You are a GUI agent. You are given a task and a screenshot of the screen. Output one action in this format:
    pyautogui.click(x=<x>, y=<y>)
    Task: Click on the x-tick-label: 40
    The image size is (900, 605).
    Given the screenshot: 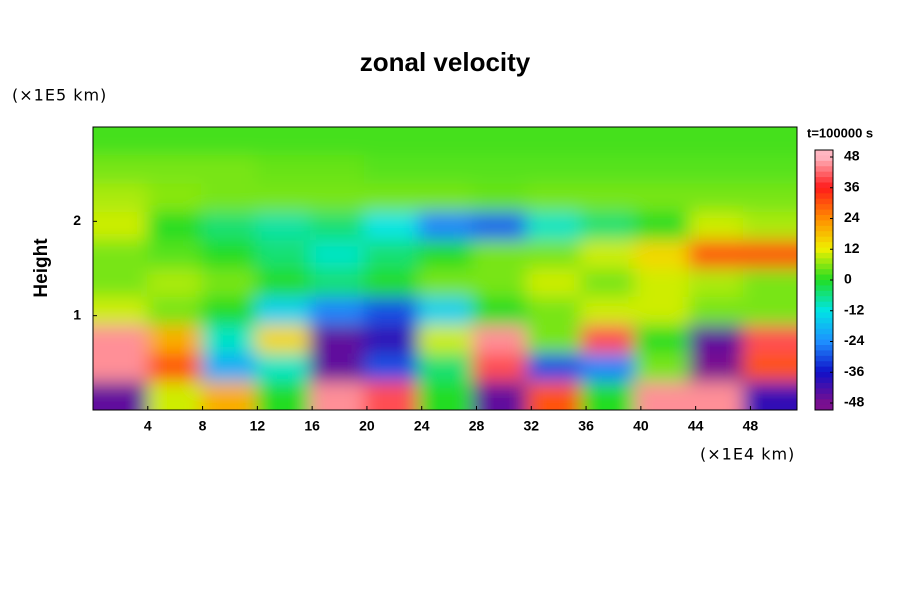 What is the action you would take?
    pyautogui.click(x=641, y=426)
    